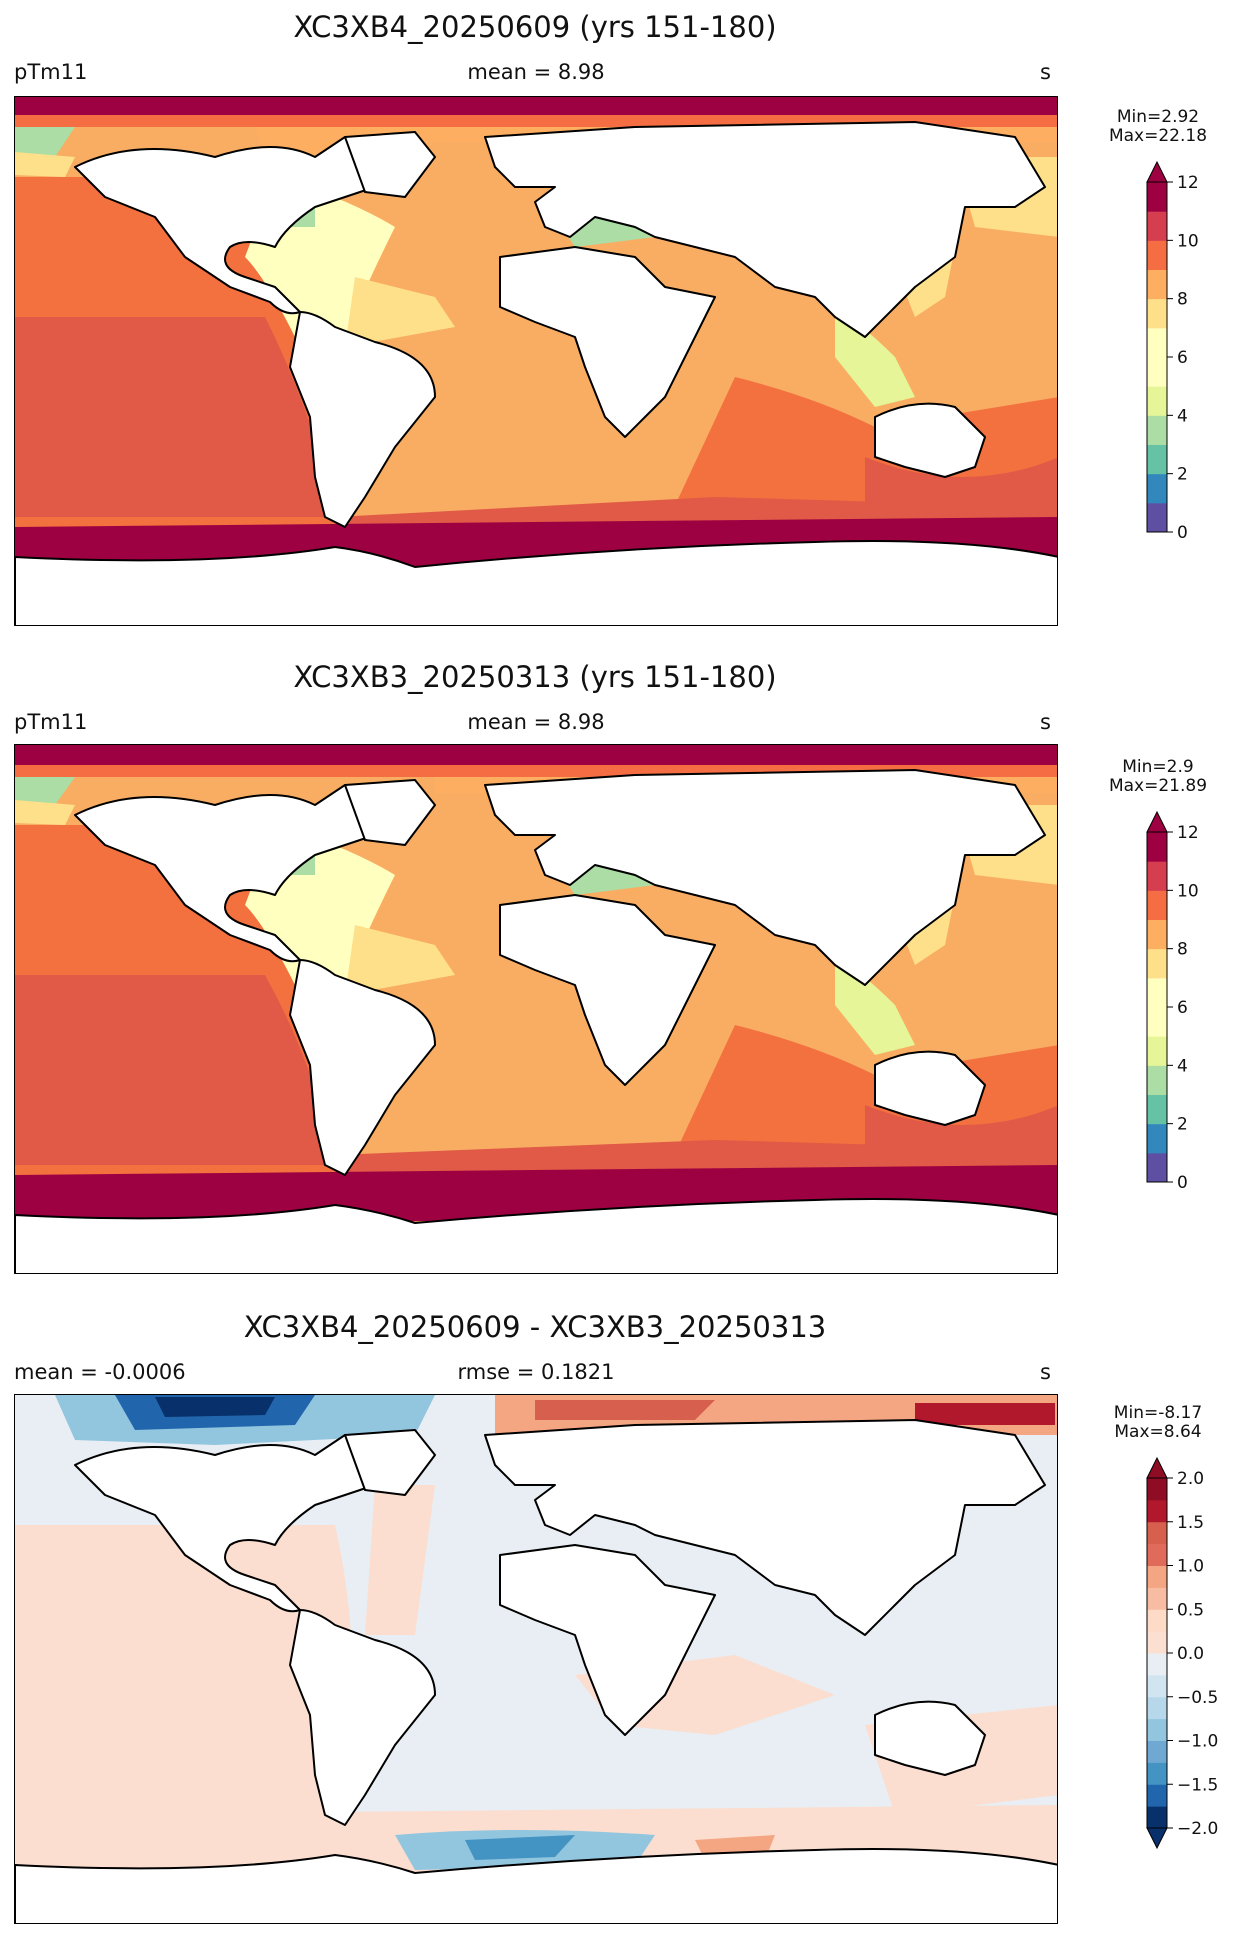  What do you see at coordinates (1158, 136) in the screenshot?
I see `max-value: Max=22.18` at bounding box center [1158, 136].